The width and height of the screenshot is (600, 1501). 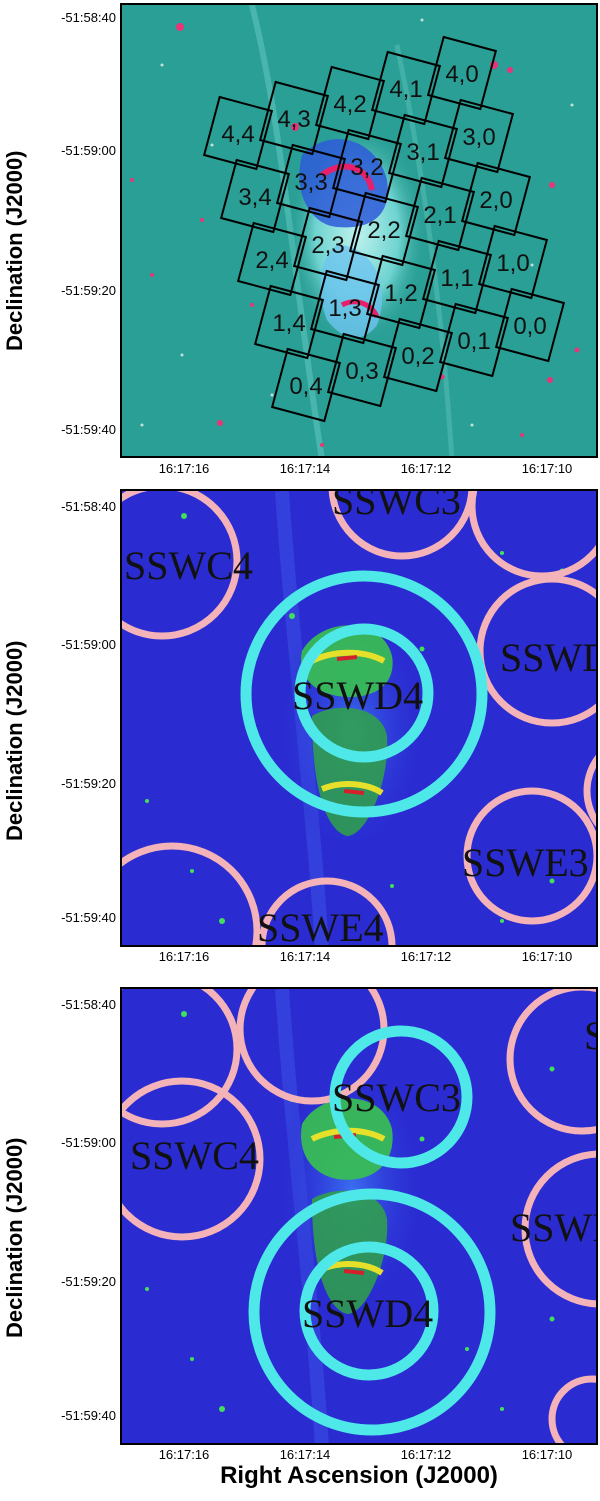 What do you see at coordinates (320, 926) in the screenshot?
I see `aperture-label-sswe4: SSWE4` at bounding box center [320, 926].